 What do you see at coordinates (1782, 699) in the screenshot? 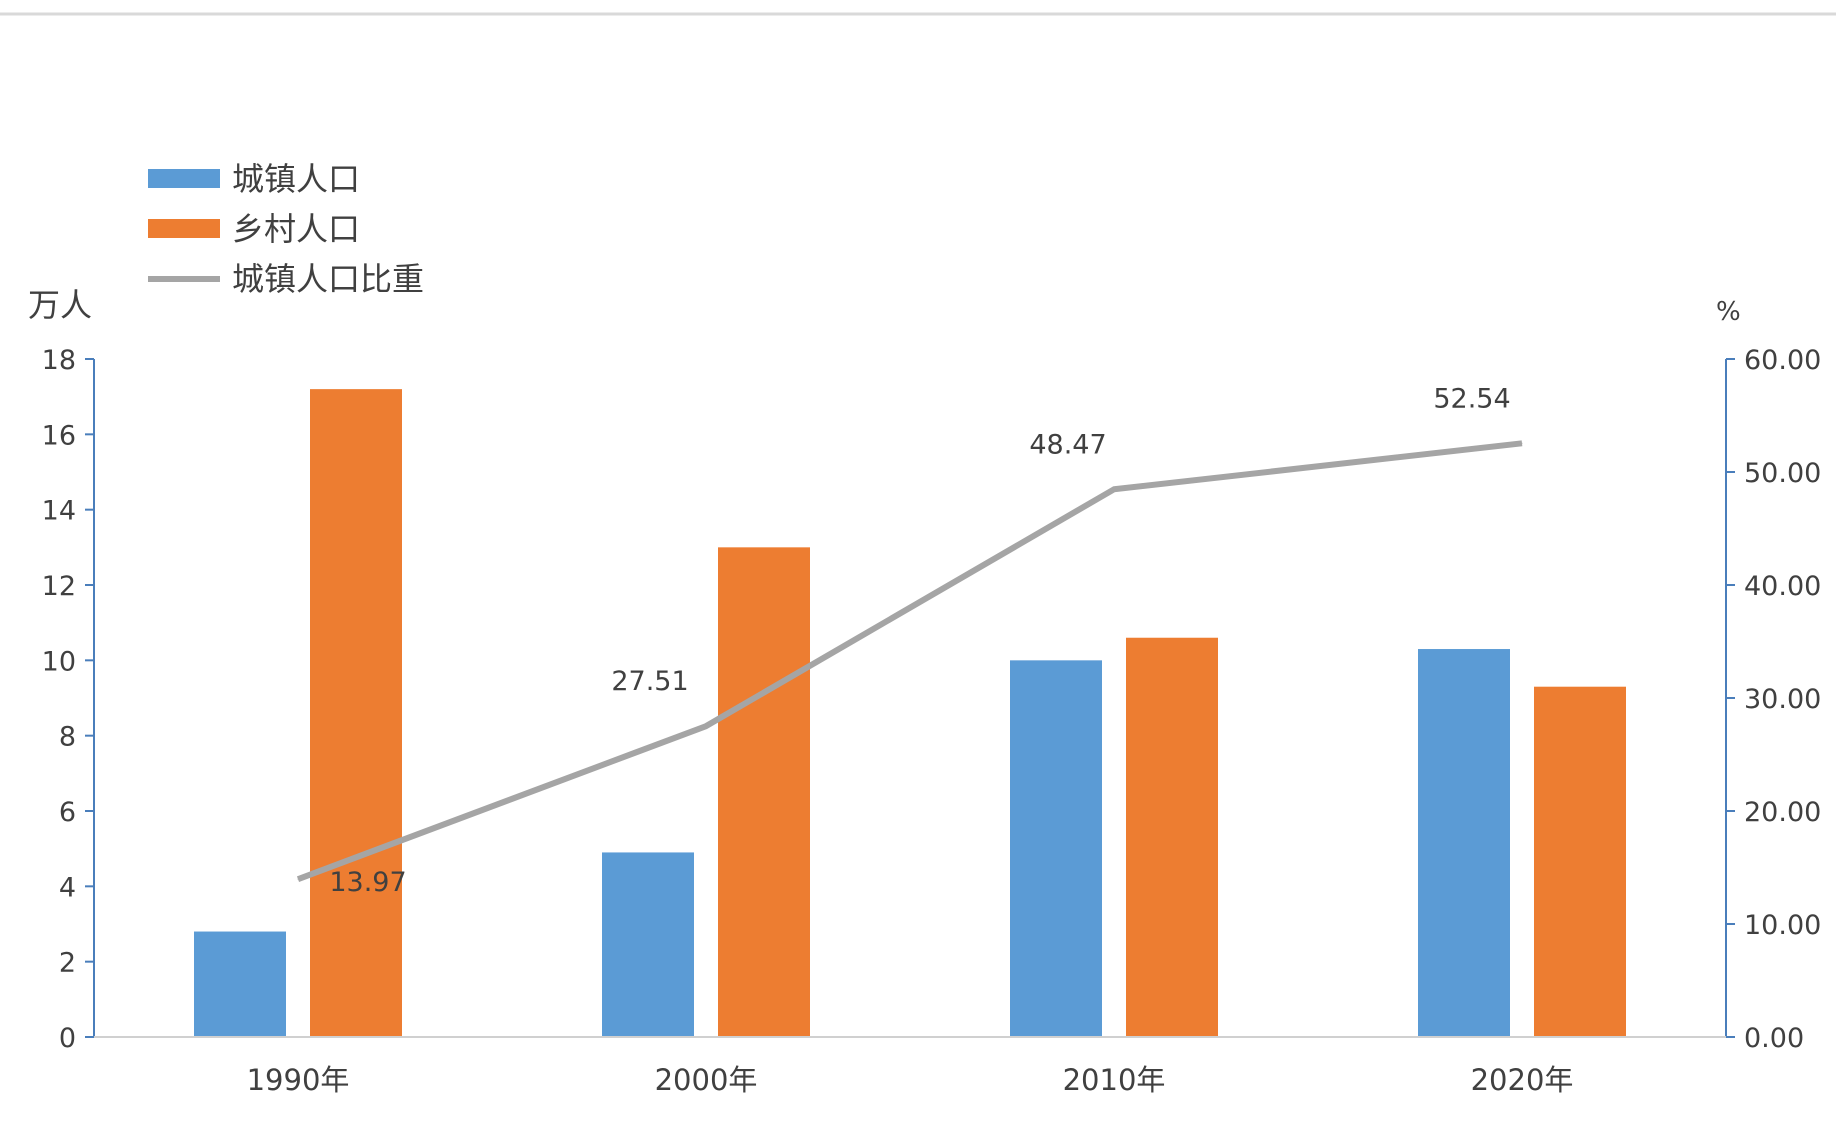
I see `y-right-tick-label: 30.00` at bounding box center [1782, 699].